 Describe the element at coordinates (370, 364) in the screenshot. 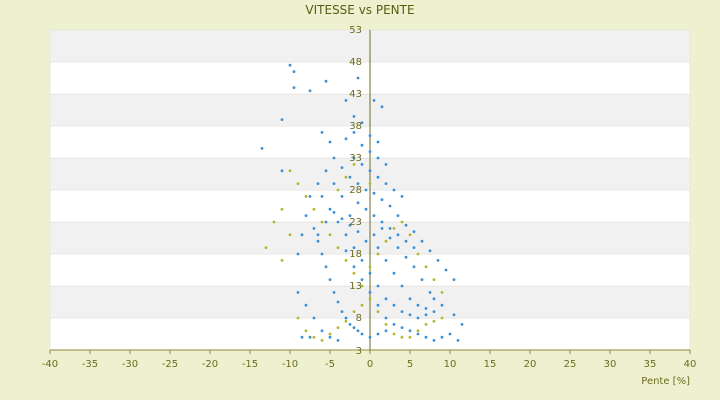

I see `x-tick-label: 0` at that location.